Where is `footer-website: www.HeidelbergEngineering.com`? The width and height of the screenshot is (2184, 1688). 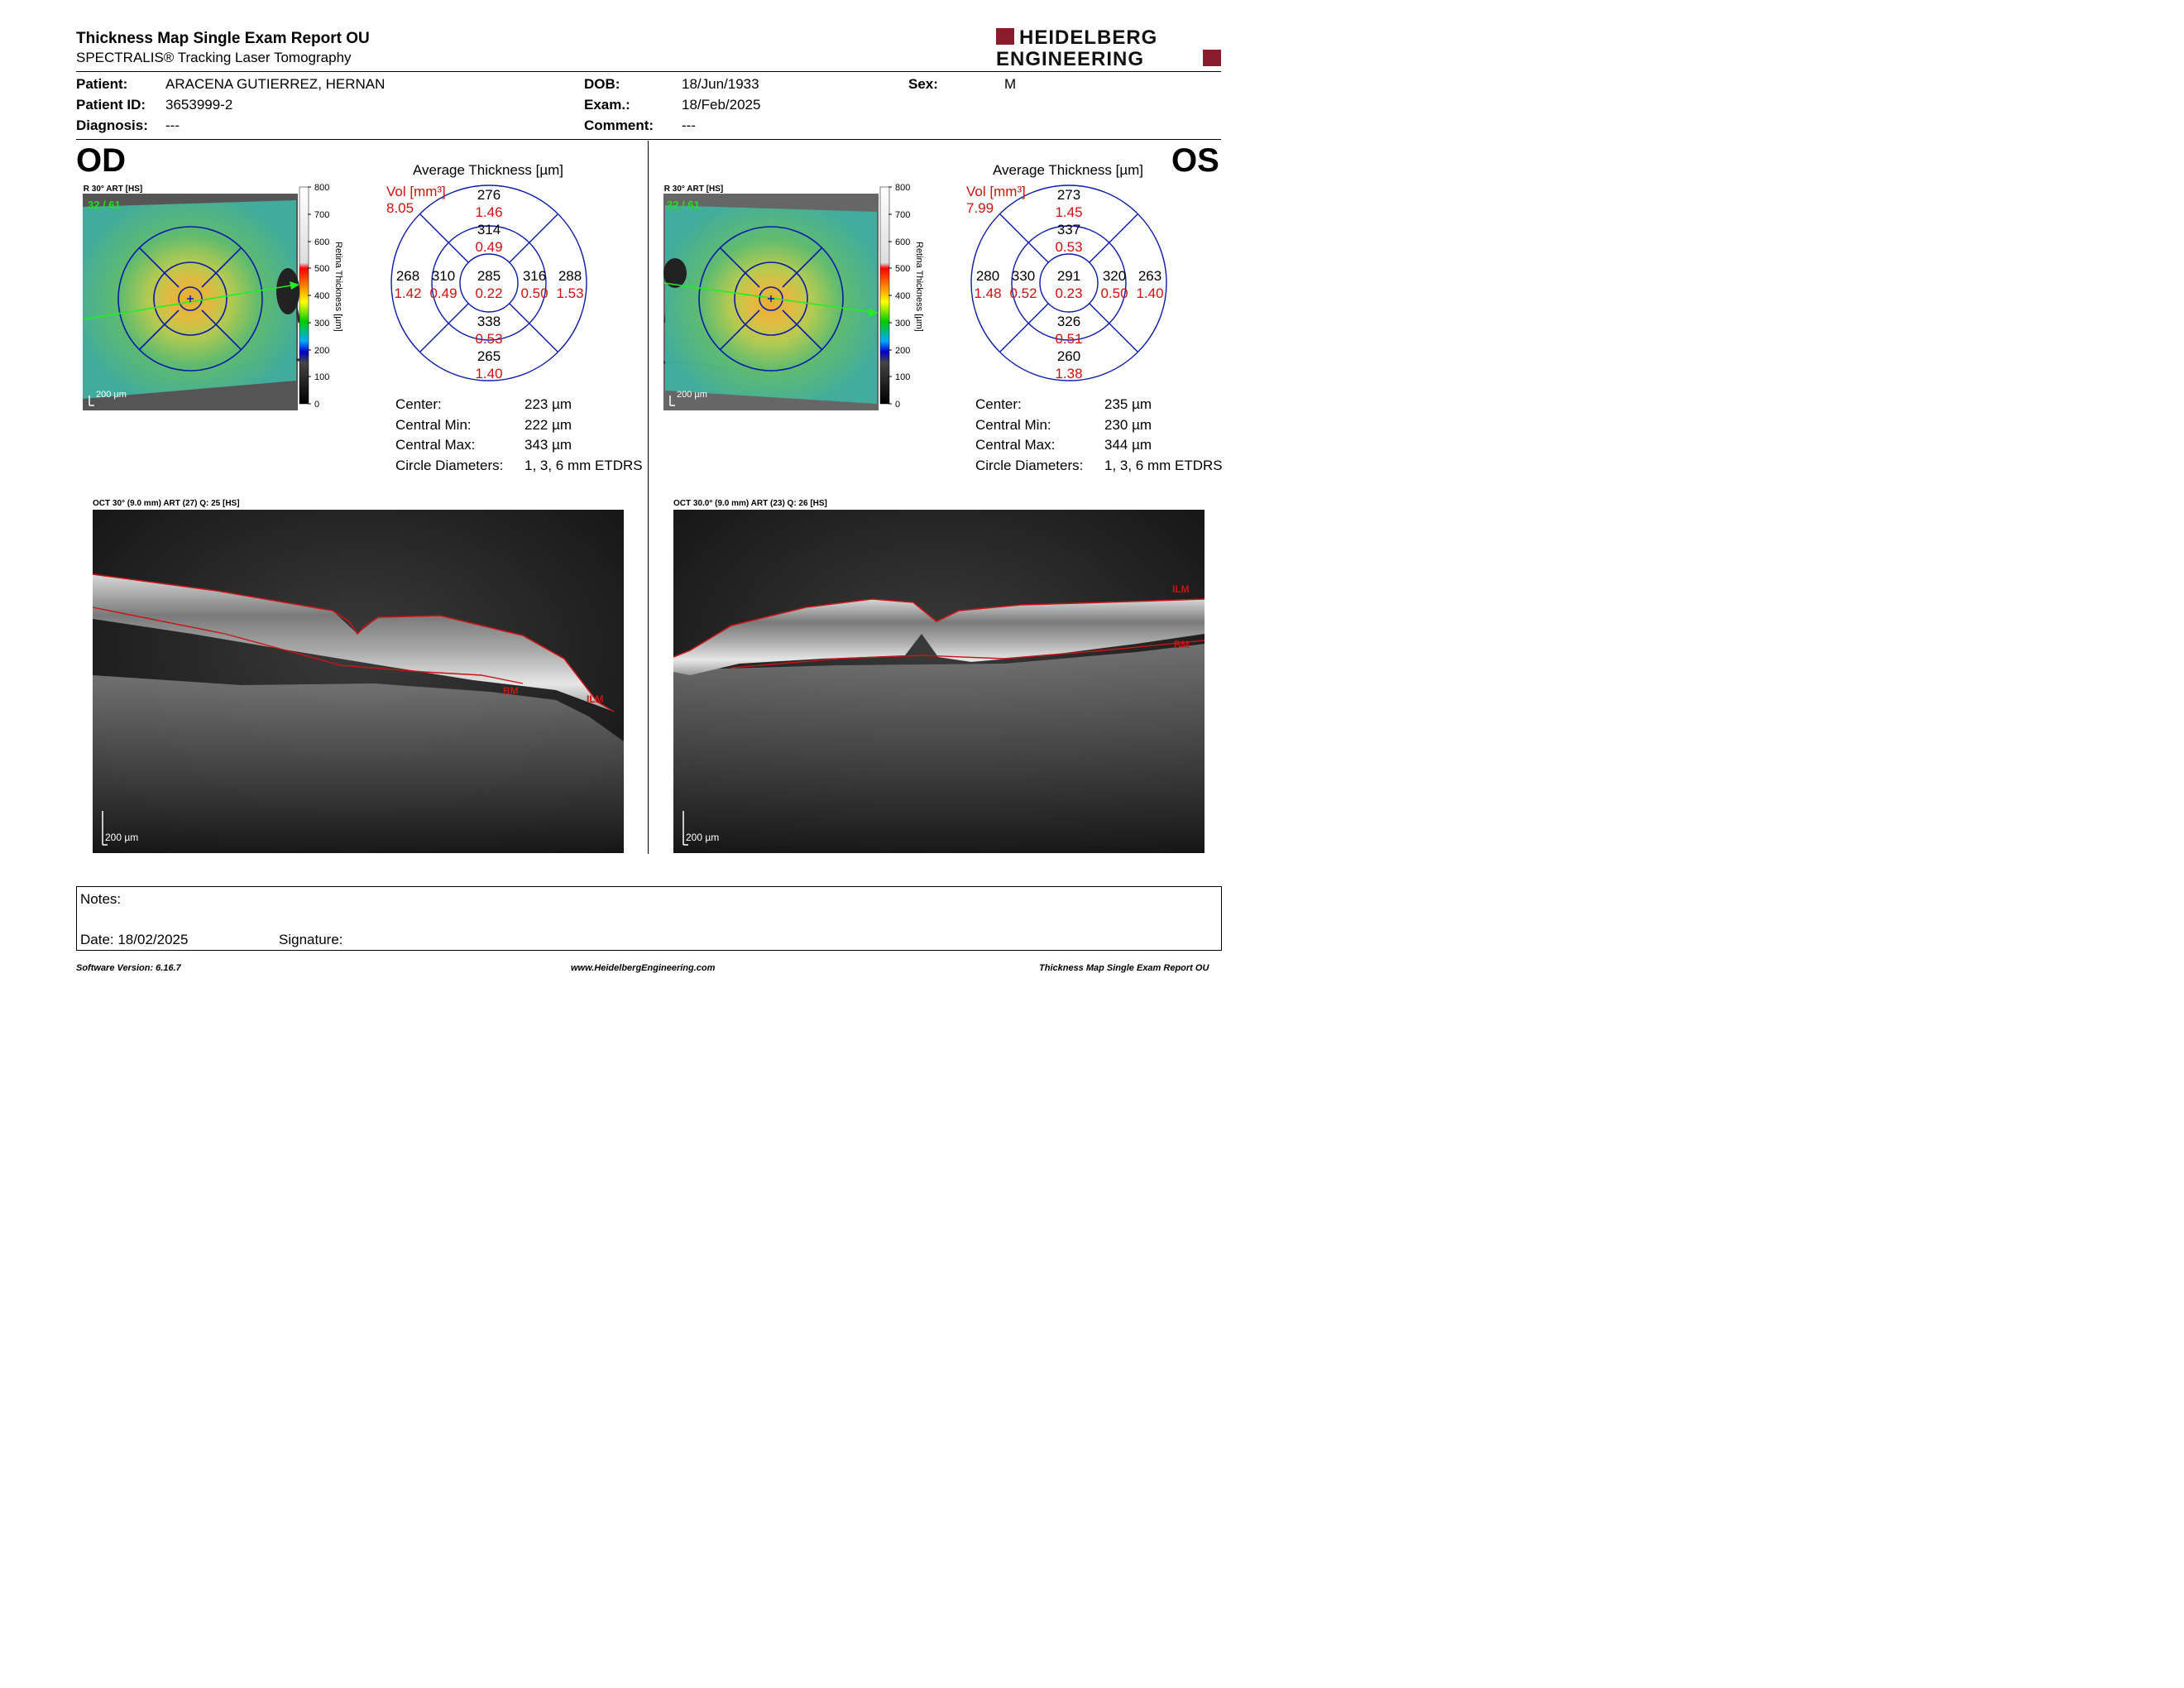 footer-website: www.HeidelbergEngineering.com is located at coordinates (643, 968).